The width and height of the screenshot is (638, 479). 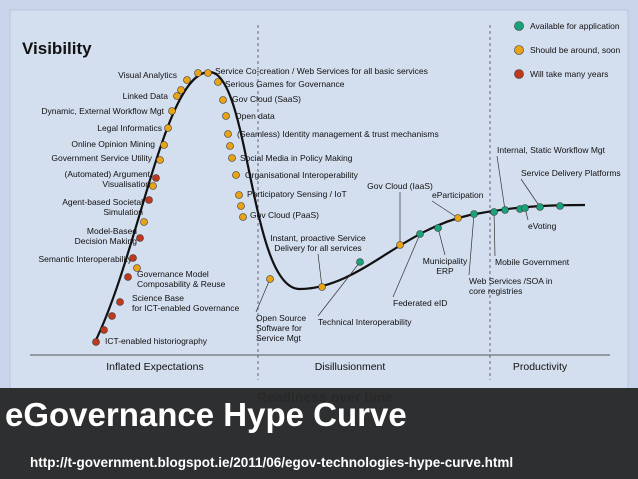 I want to click on item-label: Gov Cloud (IaaS), so click(x=400, y=186).